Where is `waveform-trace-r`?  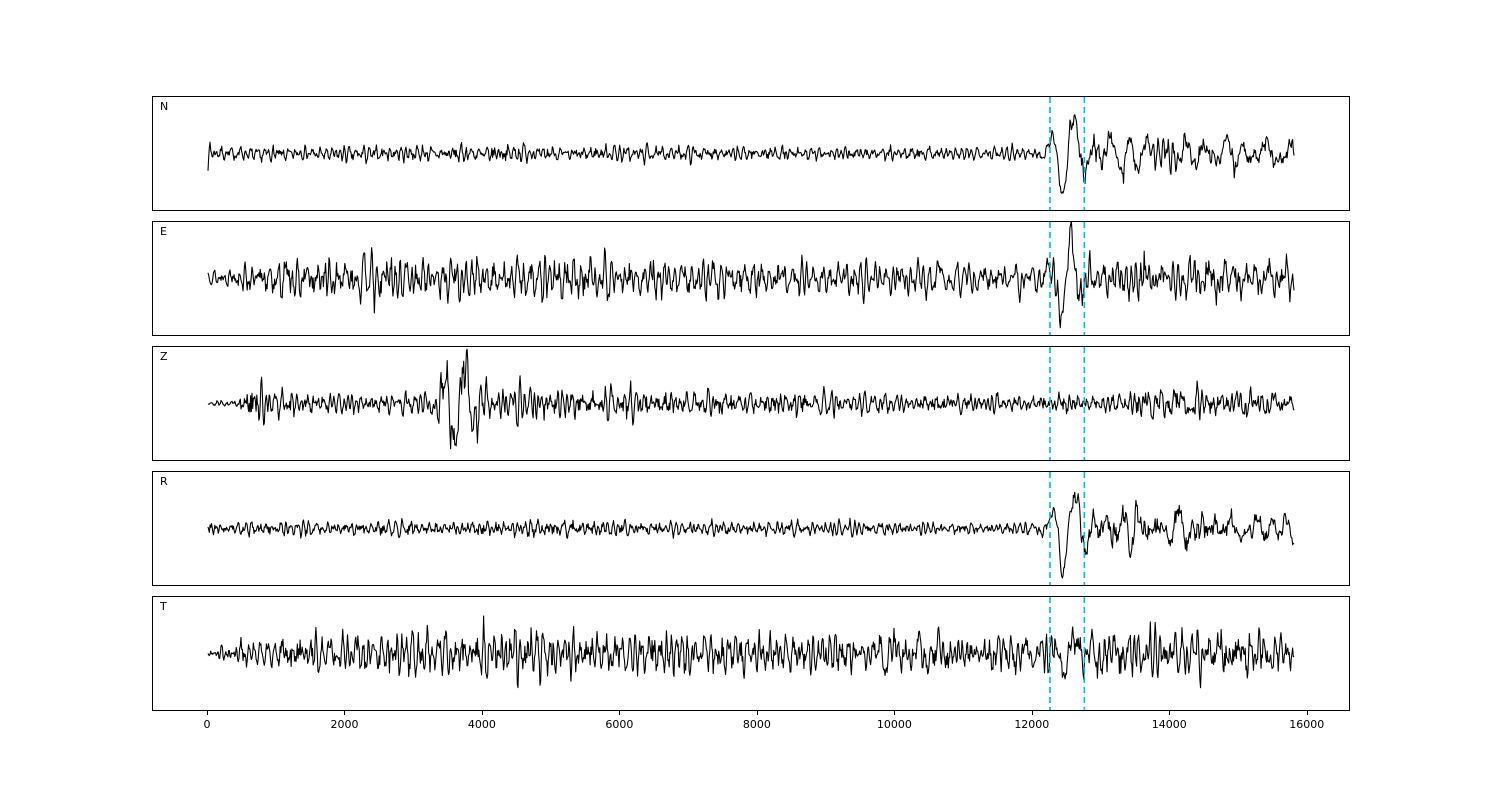
waveform-trace-r is located at coordinates (751, 528).